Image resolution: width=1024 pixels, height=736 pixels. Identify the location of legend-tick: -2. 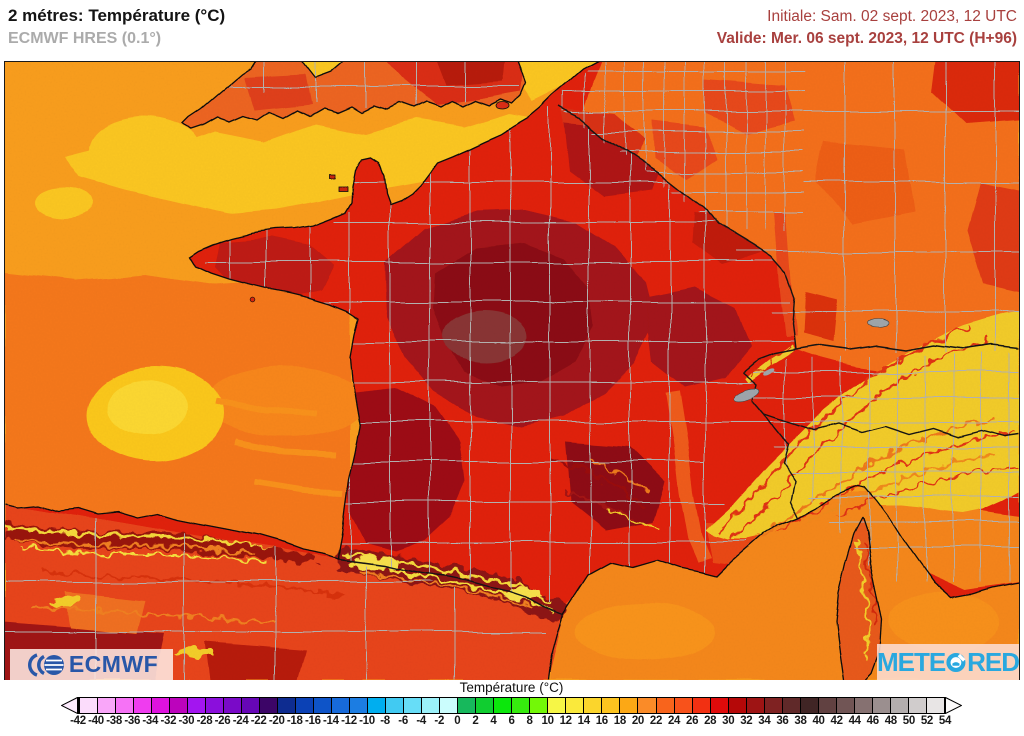
(439, 721).